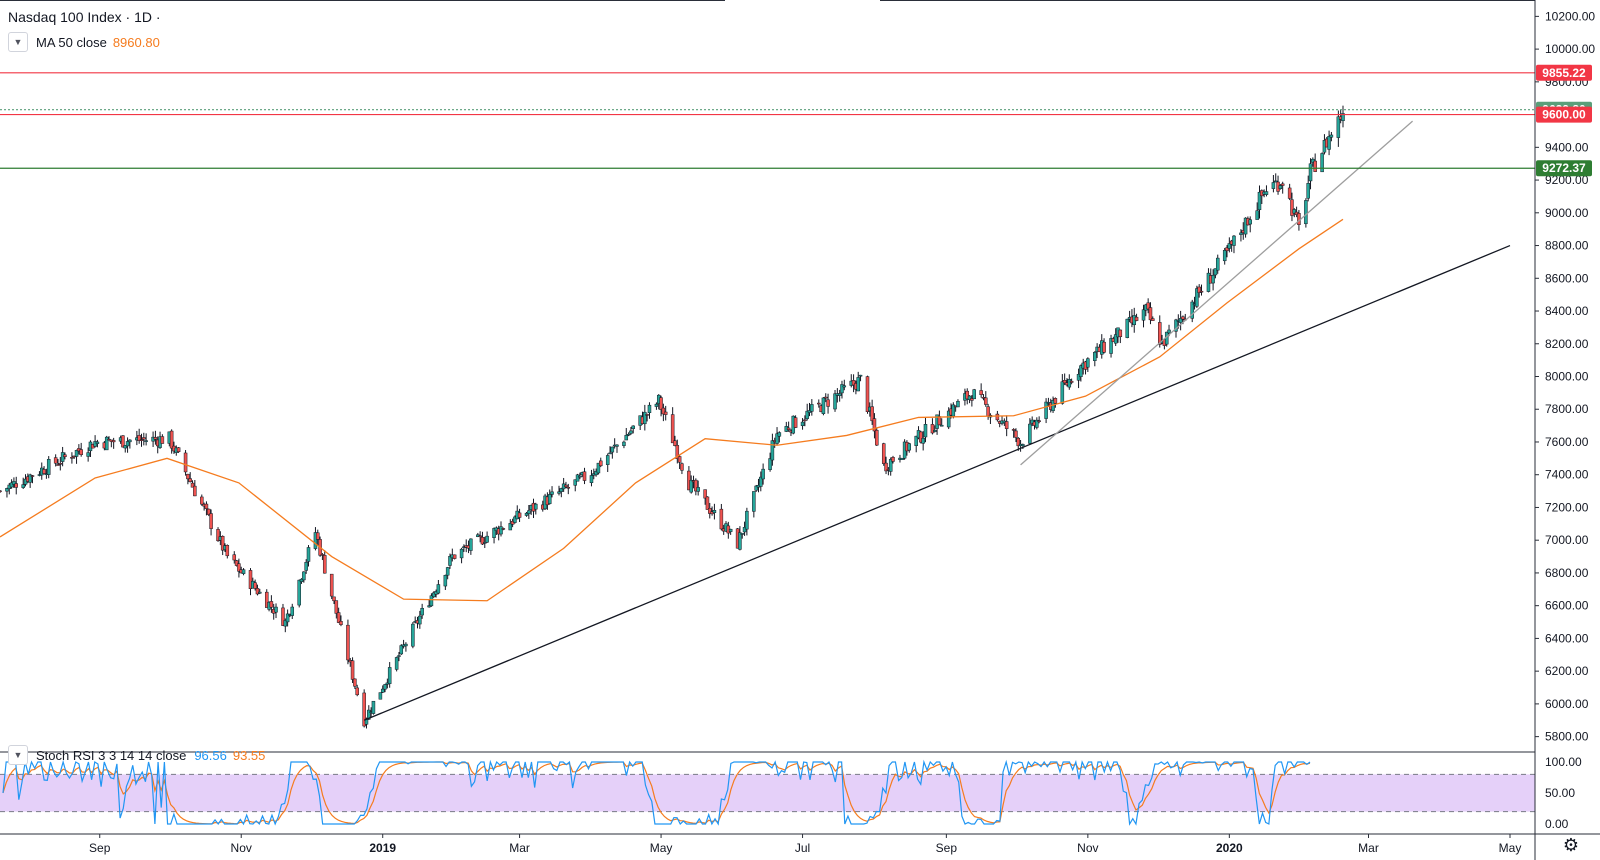  Describe the element at coordinates (1564, 168) in the screenshot. I see `level-price-tag-label: 9272.37` at that location.